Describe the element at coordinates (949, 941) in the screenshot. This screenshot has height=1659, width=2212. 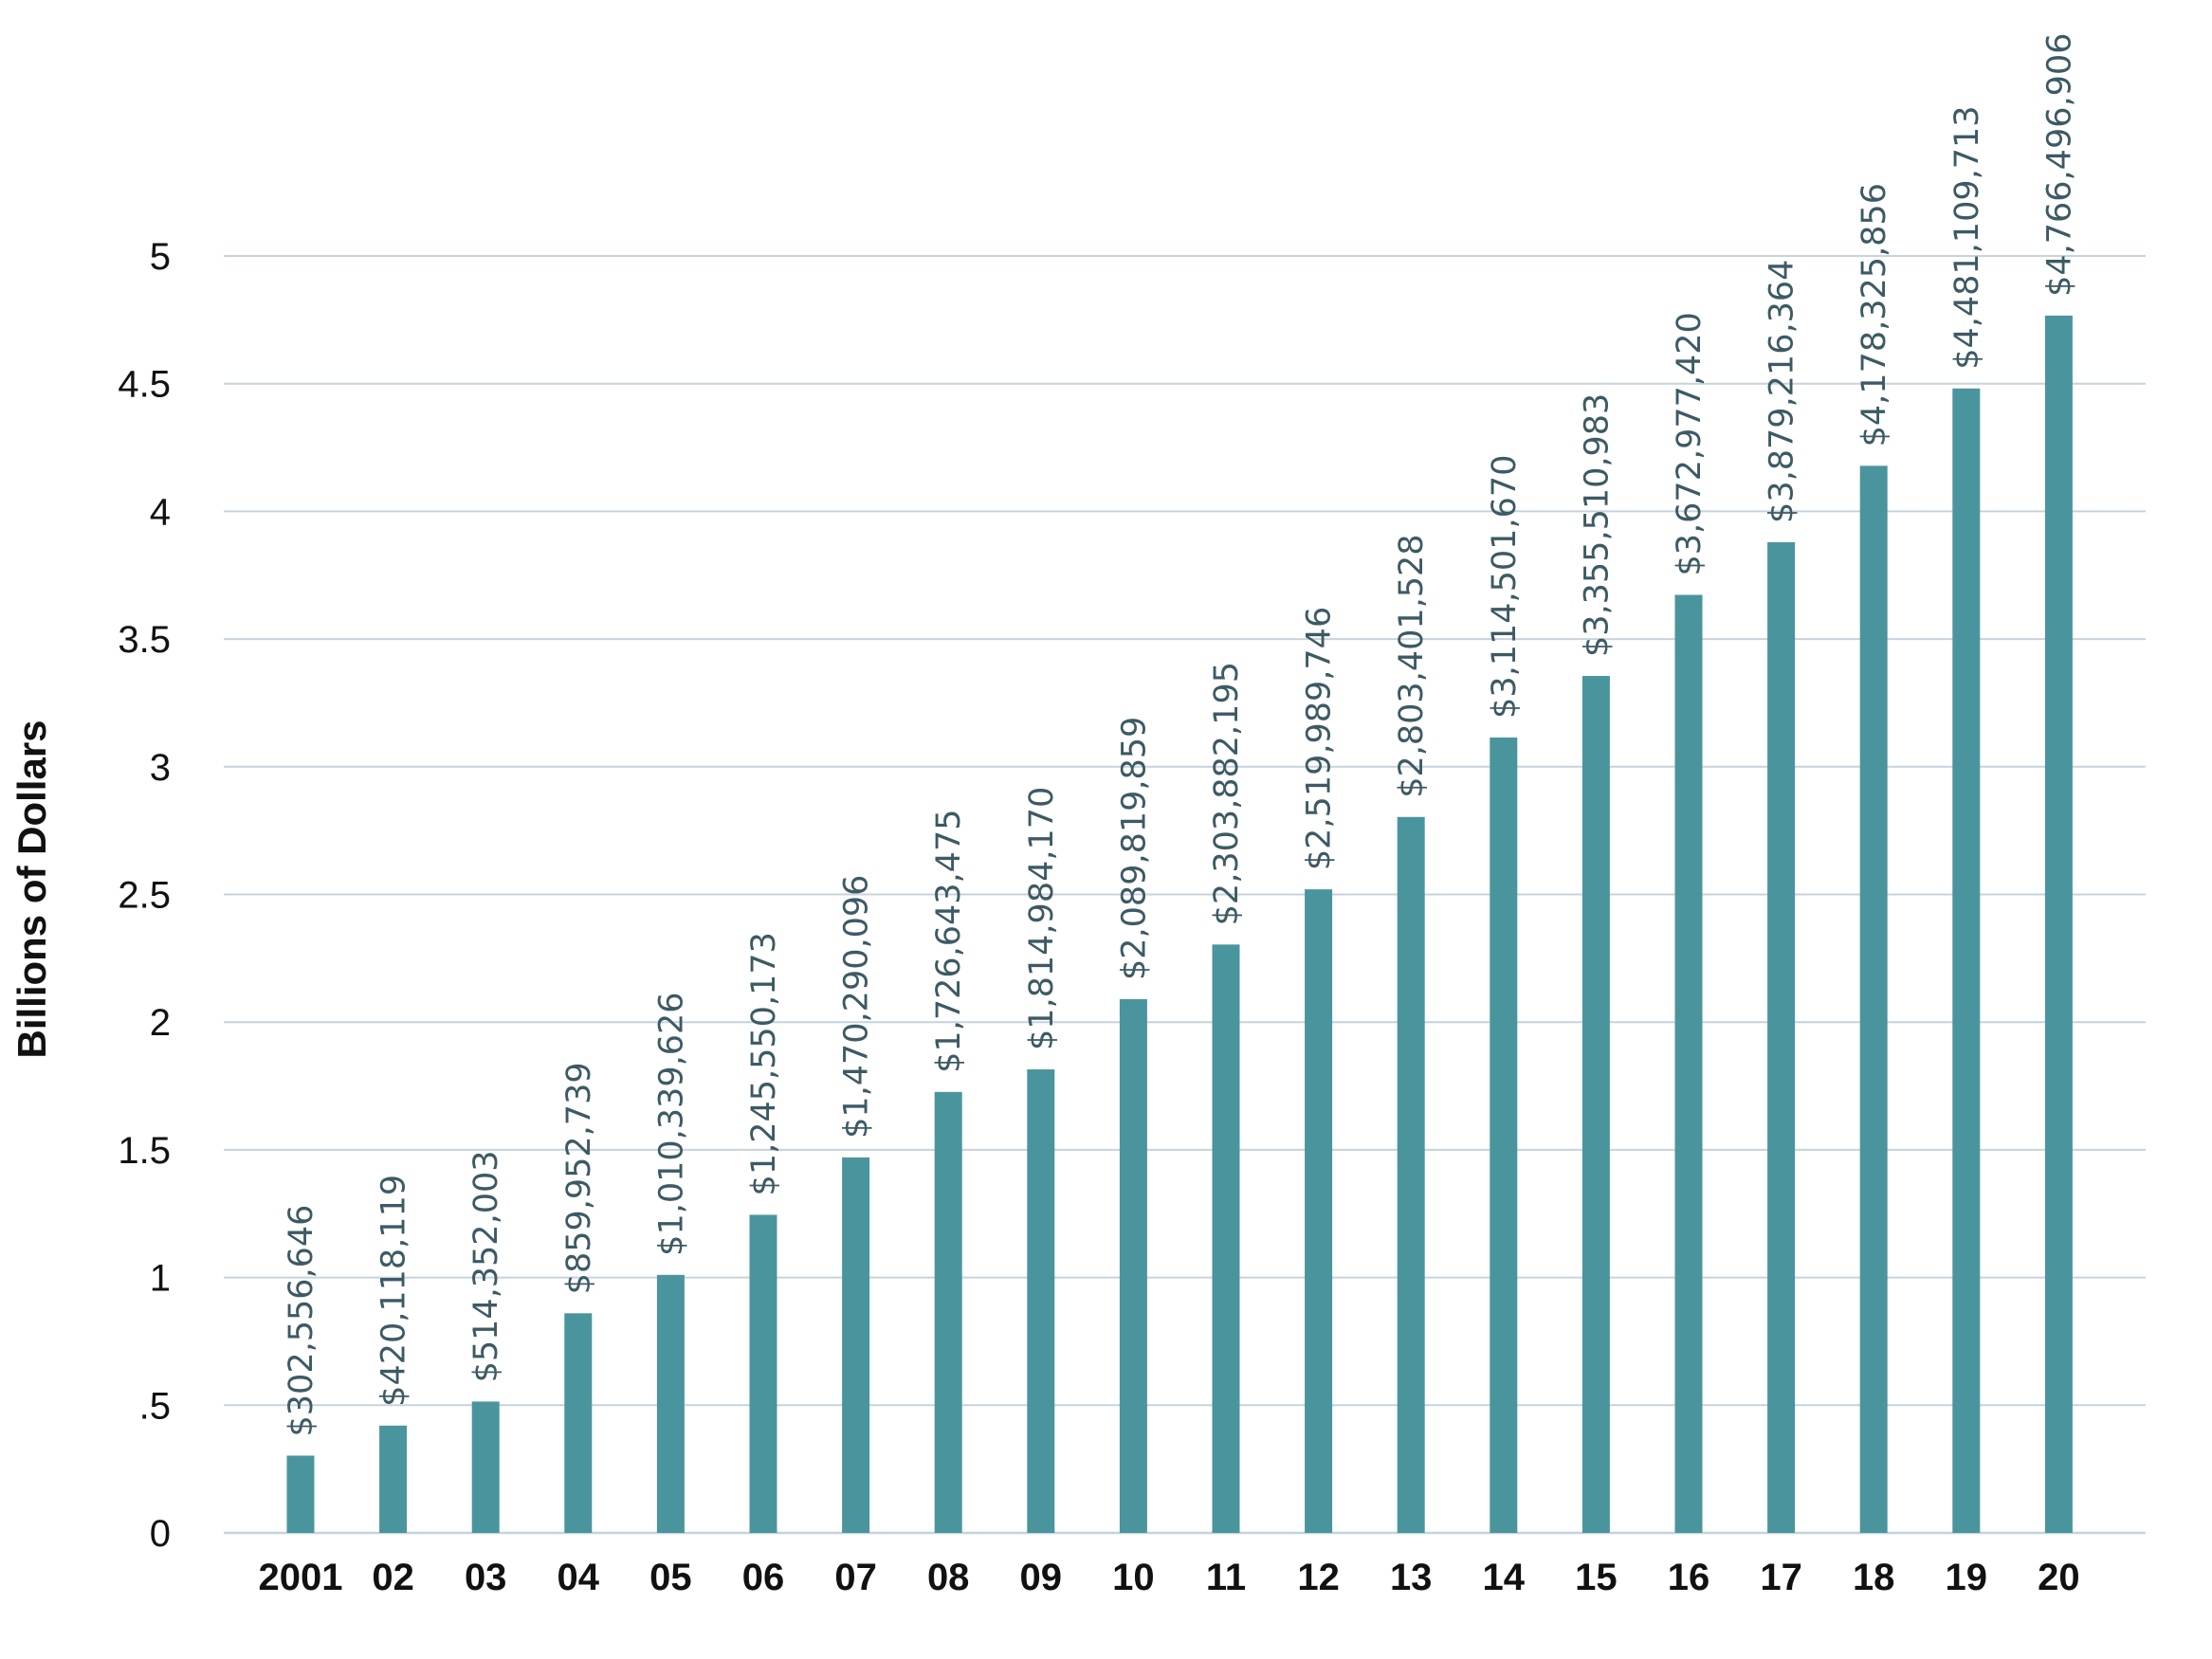
I see `data-label: $1,726,643,475` at that location.